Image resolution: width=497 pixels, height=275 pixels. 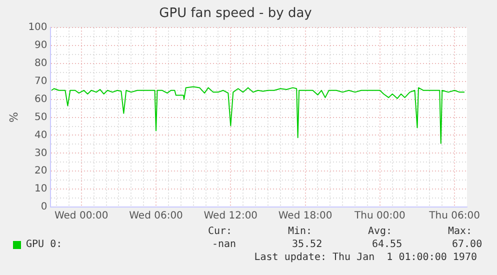 What do you see at coordinates (235, 14) in the screenshot?
I see `chart-title: GPU fan speed - by day` at bounding box center [235, 14].